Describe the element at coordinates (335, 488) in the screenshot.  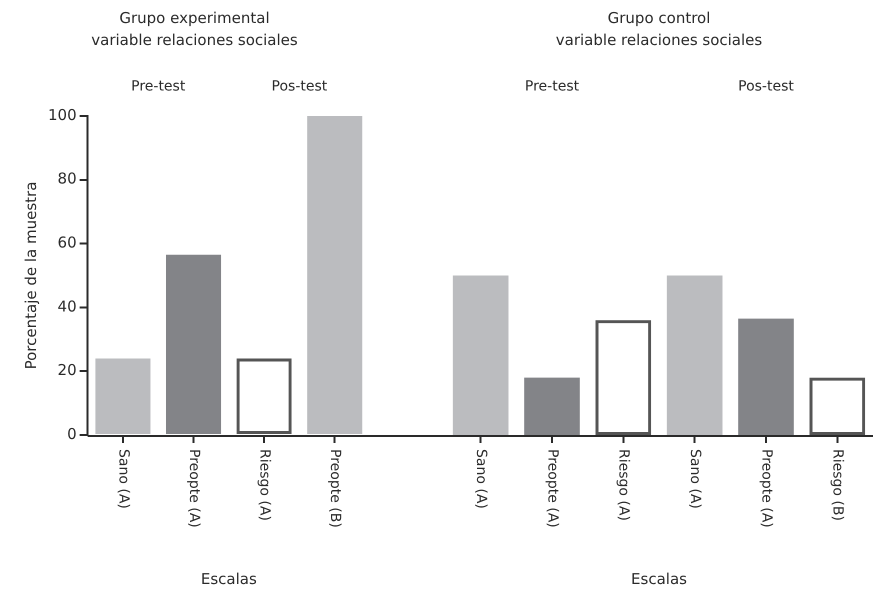
I see `x-tick-label: Preopte (B)` at that location.